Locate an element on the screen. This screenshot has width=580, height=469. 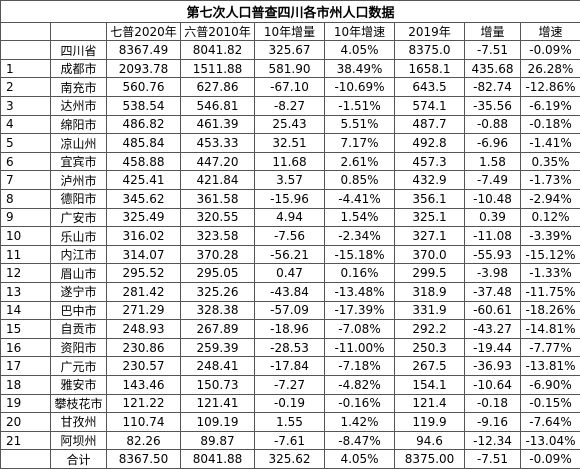
value-cell: 327.1 is located at coordinates (429, 236).